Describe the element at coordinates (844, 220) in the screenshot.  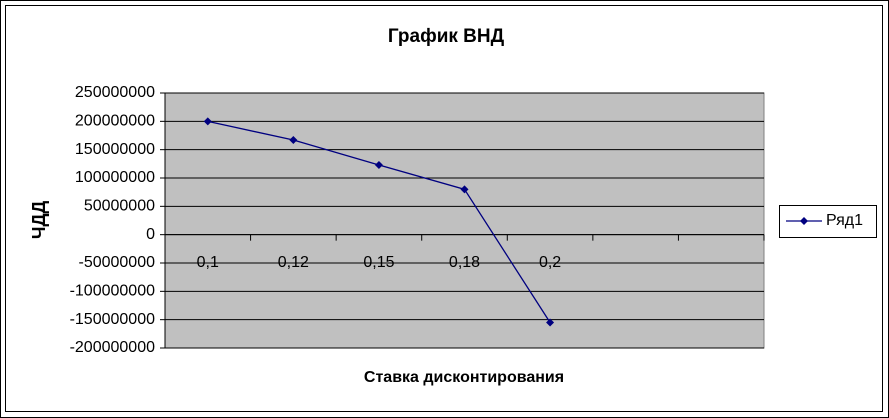
I see `legend-label: Ряд1` at that location.